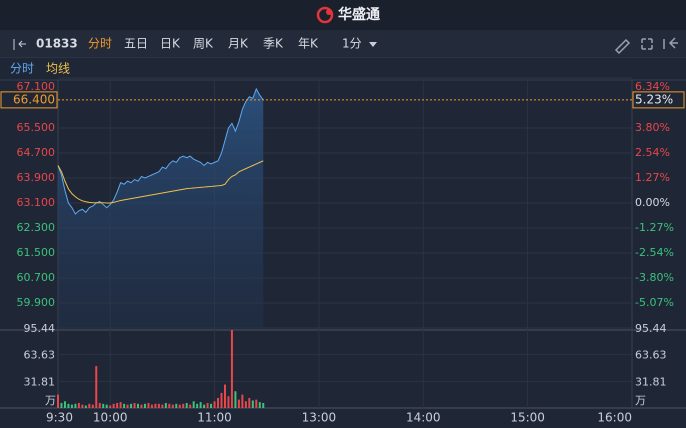  Describe the element at coordinates (110, 418) in the screenshot. I see `x-tick-label: 10:00` at that location.